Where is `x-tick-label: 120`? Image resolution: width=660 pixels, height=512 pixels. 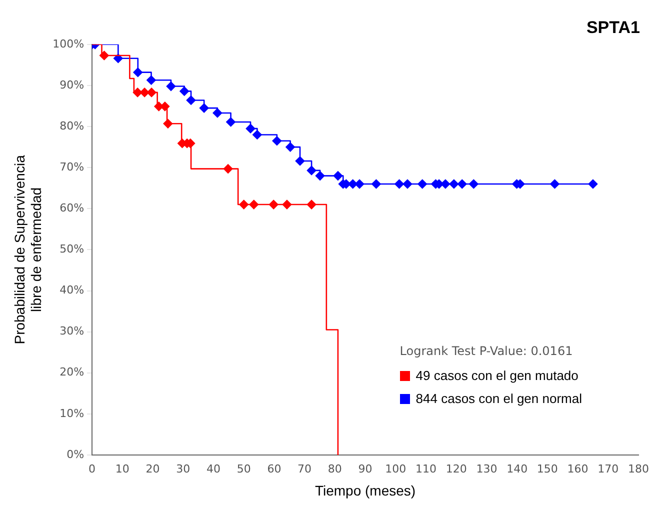 x-tick-label: 120 is located at coordinates (456, 469).